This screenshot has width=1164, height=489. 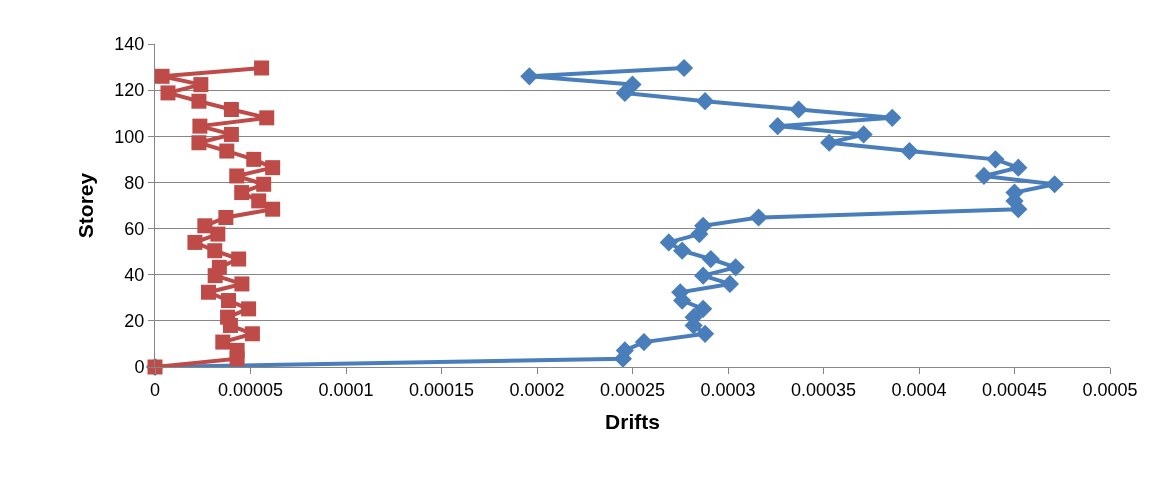 What do you see at coordinates (1014, 389) in the screenshot?
I see `x-tick-label: 0.00045` at bounding box center [1014, 389].